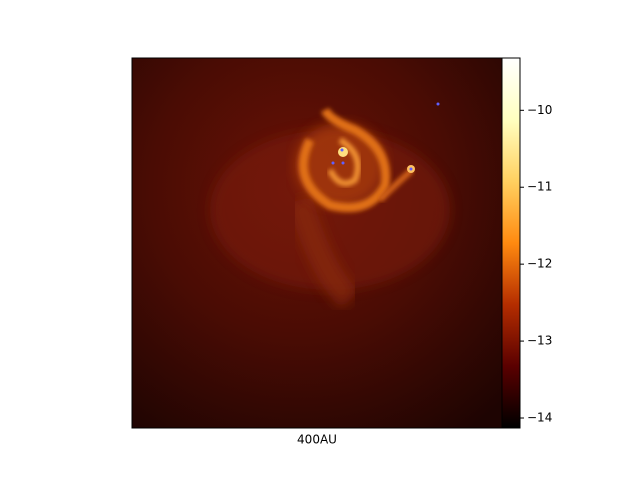 Image resolution: width=640 pixels, height=484 pixels. Describe the element at coordinates (317, 440) in the screenshot. I see `x-label: 400AU` at that location.